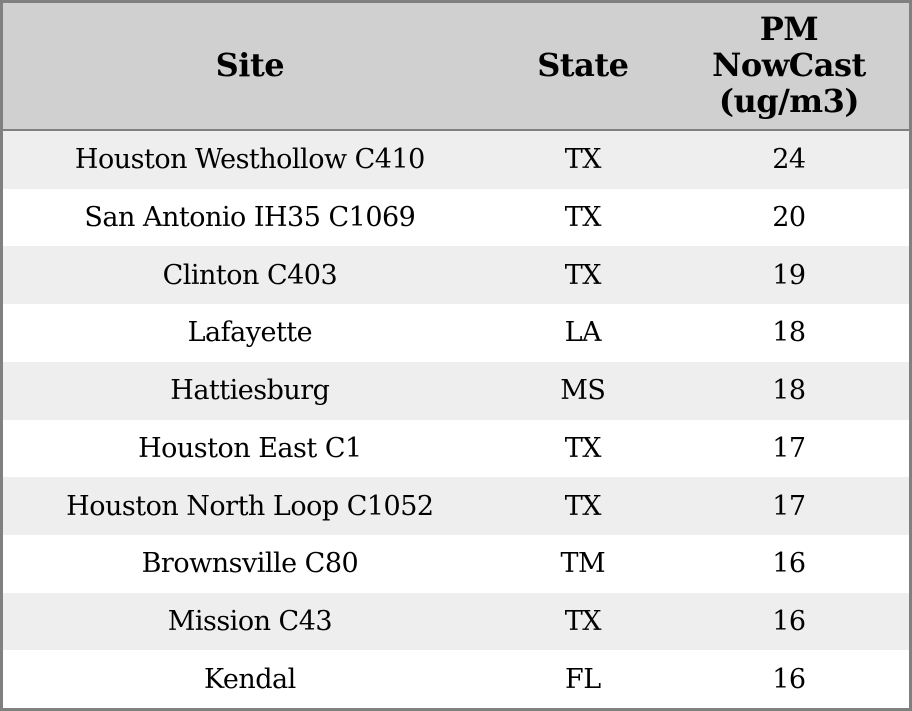  Describe the element at coordinates (250, 65) in the screenshot. I see `header-site: Site` at that location.